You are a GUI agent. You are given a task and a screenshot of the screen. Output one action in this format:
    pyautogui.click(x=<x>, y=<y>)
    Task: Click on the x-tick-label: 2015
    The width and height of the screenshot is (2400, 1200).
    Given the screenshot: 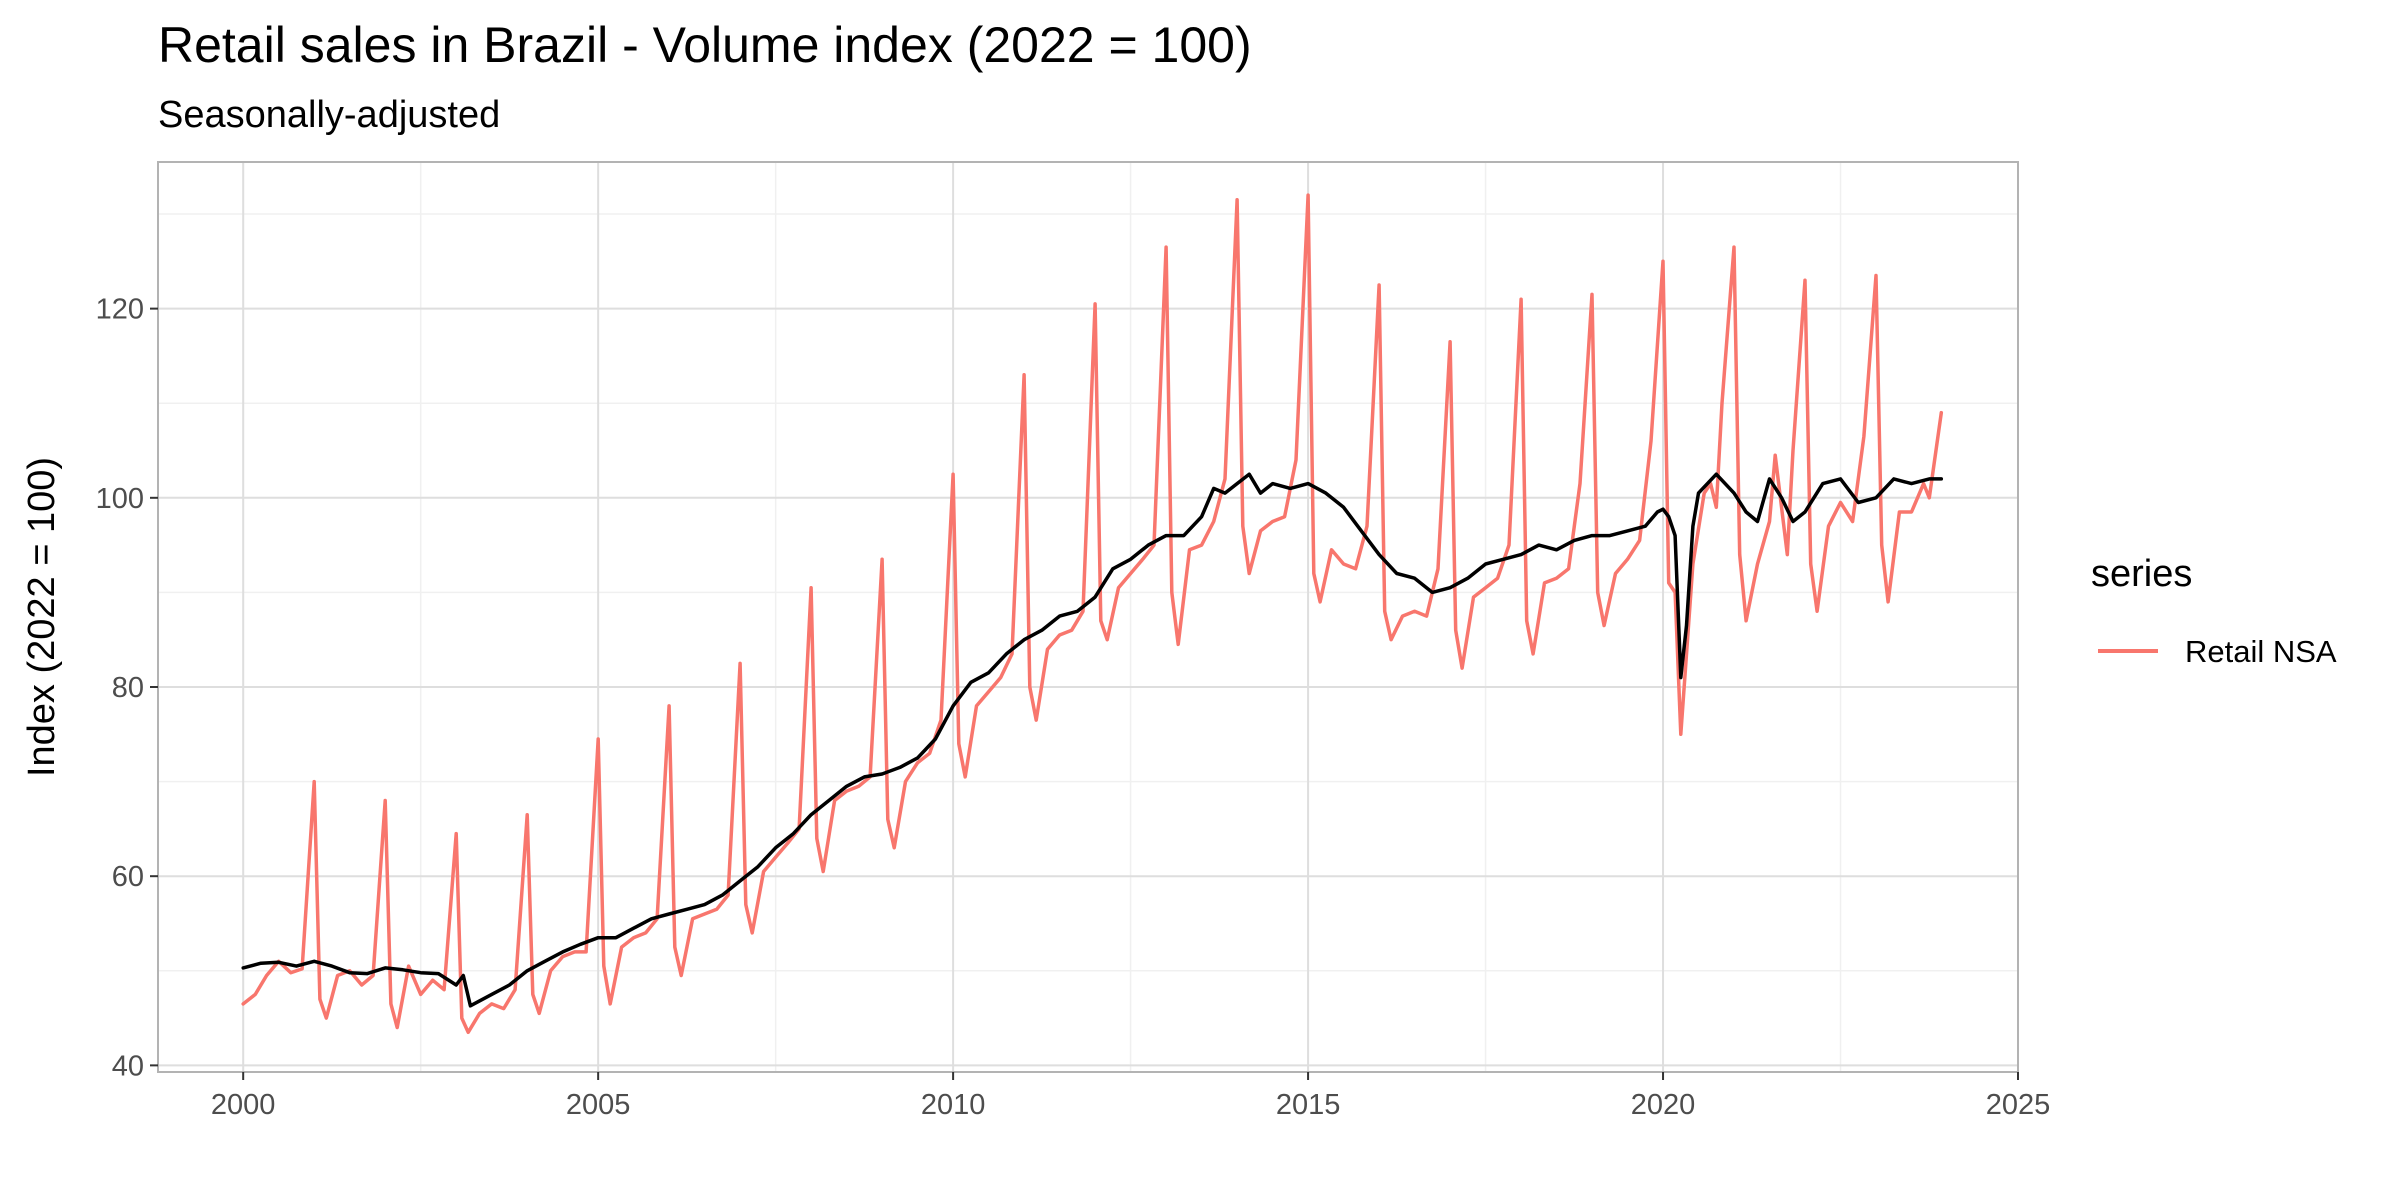 What is the action you would take?
    pyautogui.click(x=1308, y=1105)
    